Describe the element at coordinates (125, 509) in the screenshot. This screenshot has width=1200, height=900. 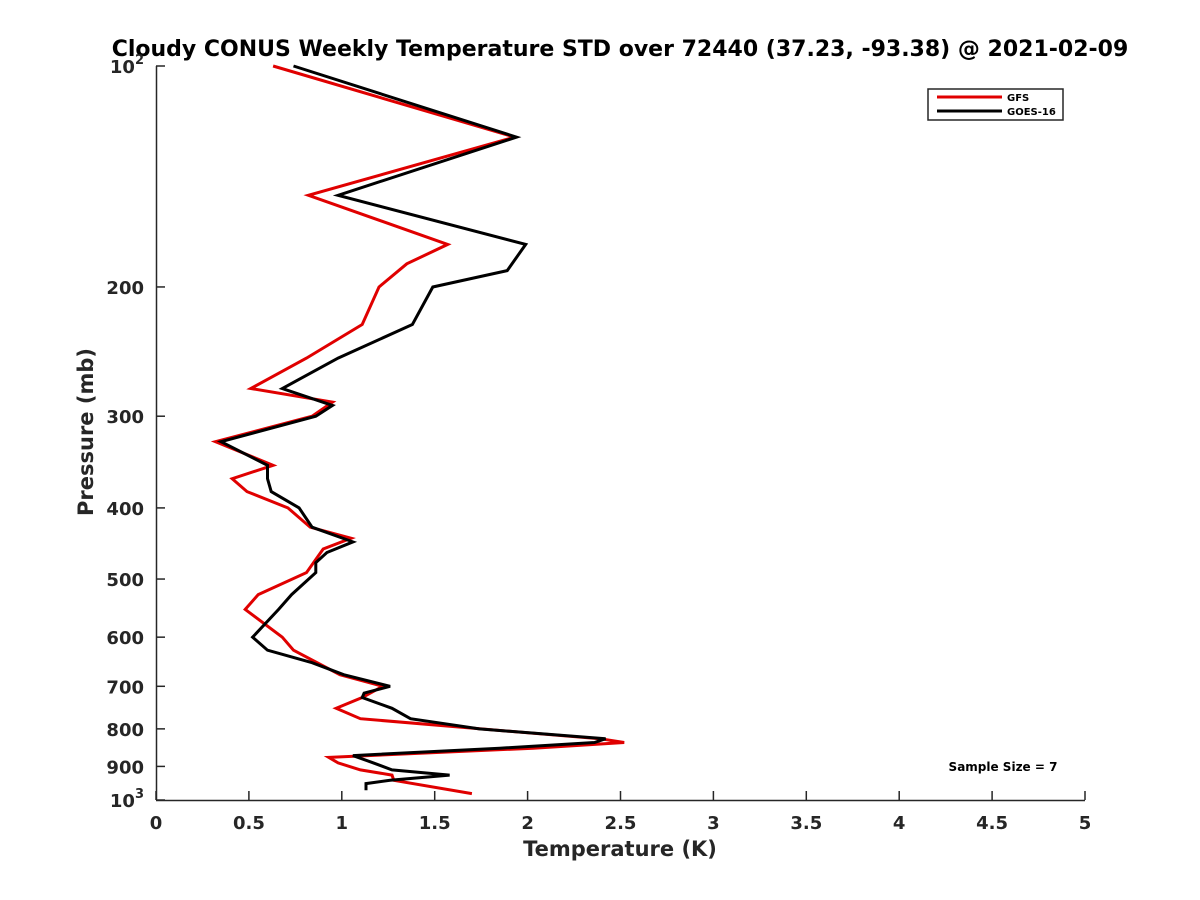
I see `y-tick-label: 400` at that location.